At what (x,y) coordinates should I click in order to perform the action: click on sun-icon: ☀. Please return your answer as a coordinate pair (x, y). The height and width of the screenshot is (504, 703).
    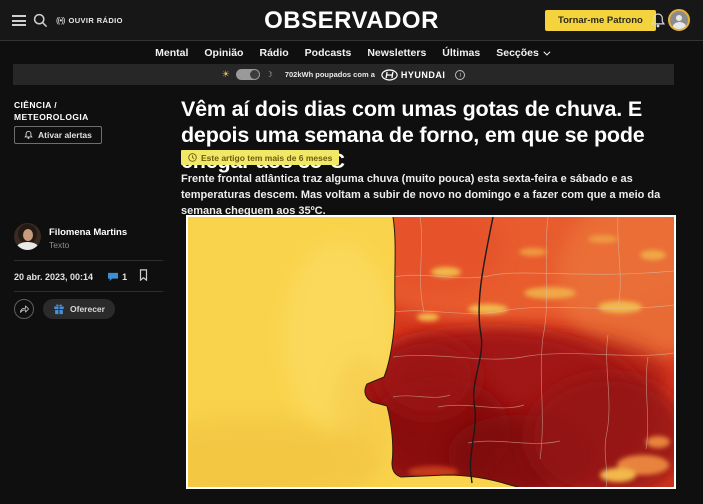
    Looking at the image, I should click on (225, 74).